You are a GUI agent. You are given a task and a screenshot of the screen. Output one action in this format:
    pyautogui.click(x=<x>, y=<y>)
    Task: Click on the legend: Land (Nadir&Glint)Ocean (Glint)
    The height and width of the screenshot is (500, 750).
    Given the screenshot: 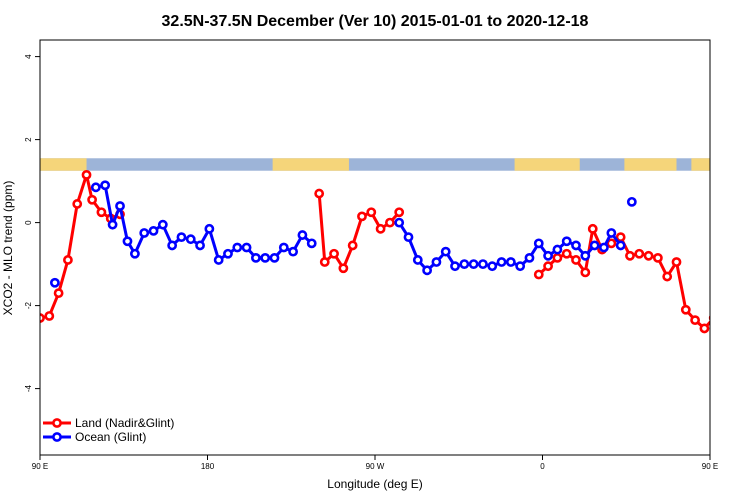 What is the action you would take?
    pyautogui.click(x=108, y=430)
    